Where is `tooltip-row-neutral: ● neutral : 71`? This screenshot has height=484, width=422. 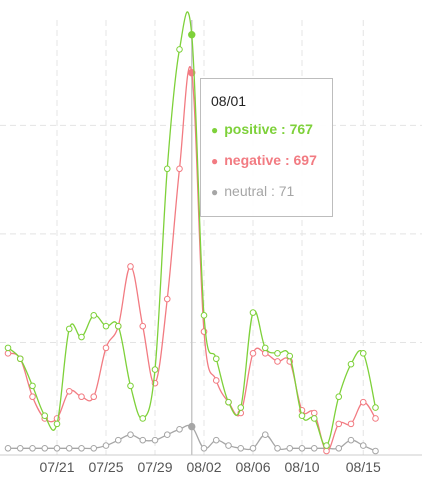 tooltip-row-neutral: ● neutral : 71 is located at coordinates (266, 196).